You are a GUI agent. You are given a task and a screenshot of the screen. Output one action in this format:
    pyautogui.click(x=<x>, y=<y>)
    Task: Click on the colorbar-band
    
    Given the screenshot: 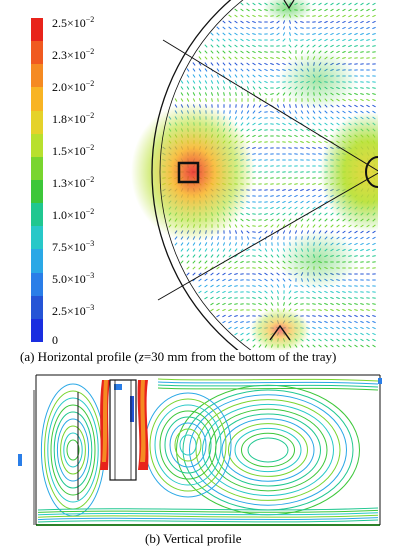 What is the action you would take?
    pyautogui.click(x=37, y=168)
    